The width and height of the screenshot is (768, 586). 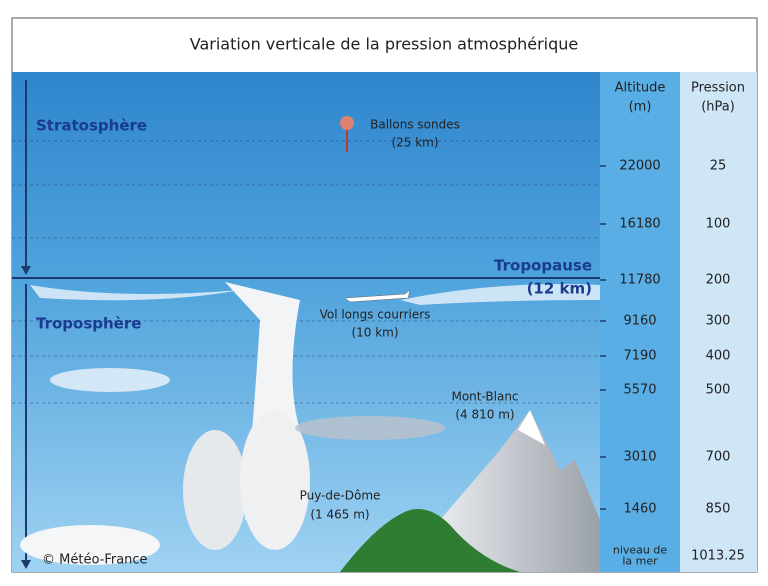 What do you see at coordinates (718, 166) in the screenshot?
I see `pressure-cell: 25` at bounding box center [718, 166].